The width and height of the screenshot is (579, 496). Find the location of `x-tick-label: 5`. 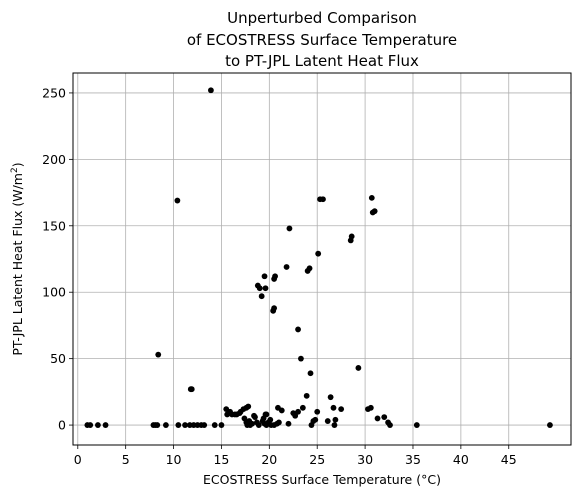

x-tick-label: 5 is located at coordinates (126, 459).